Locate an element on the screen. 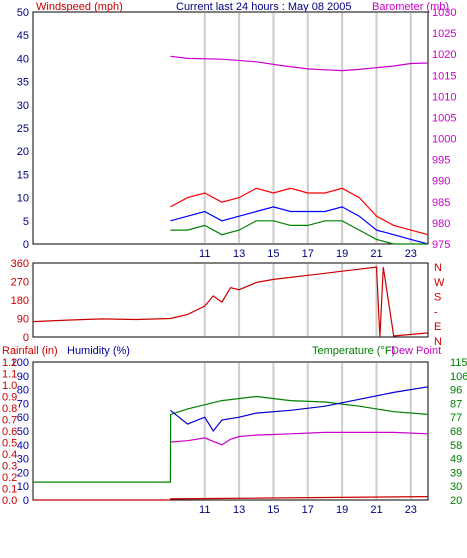  temperature-tick-label: 68 is located at coordinates (456, 432).